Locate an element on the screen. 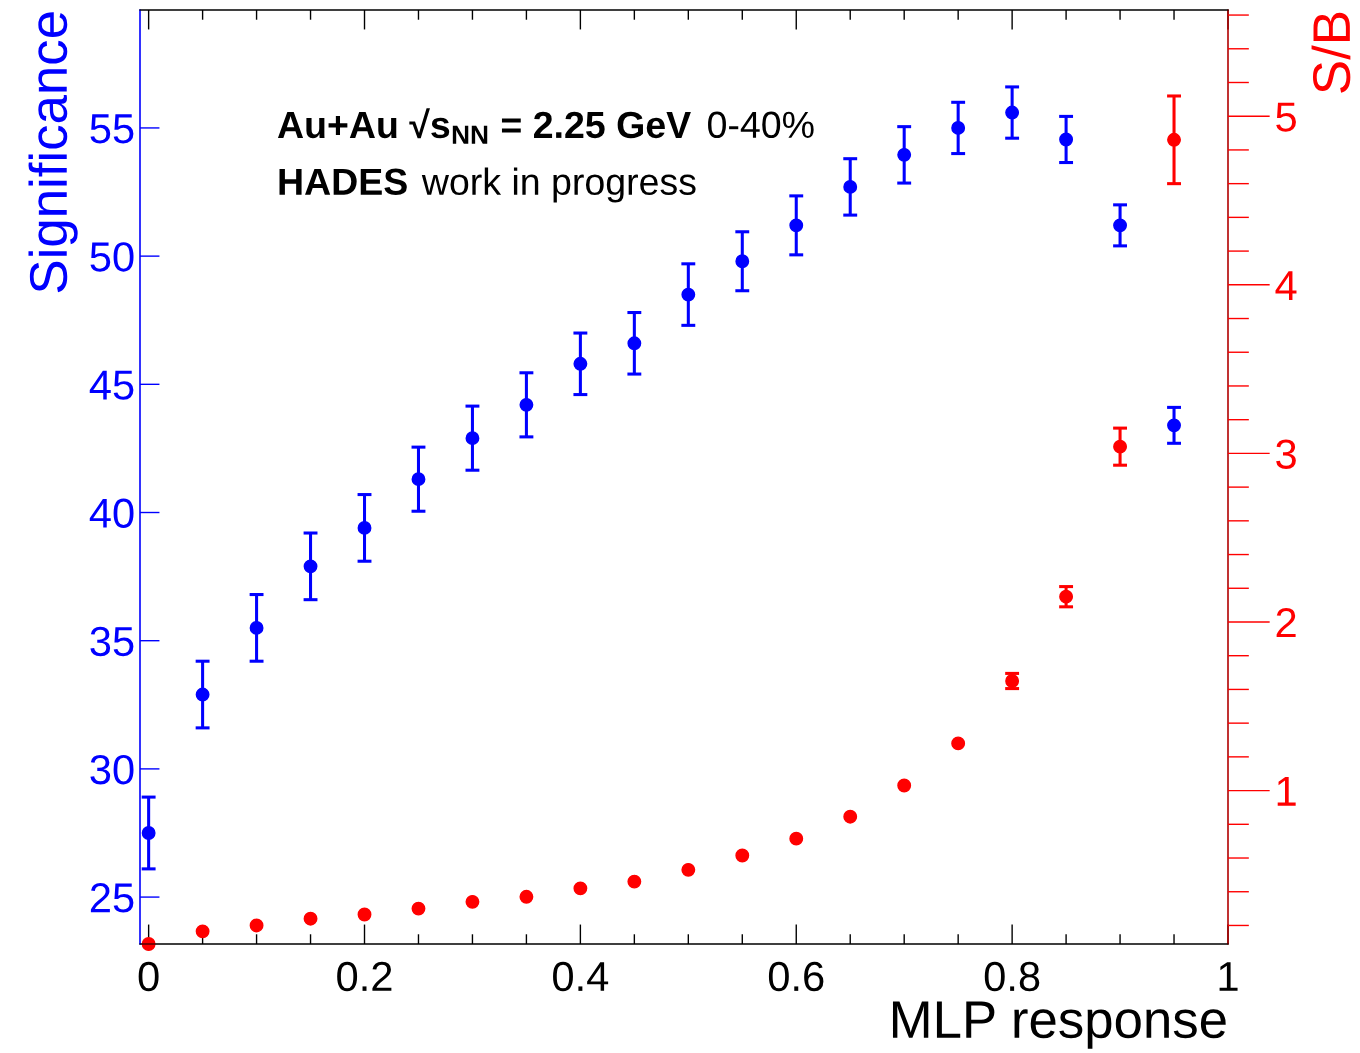 Image resolution: width=1360 pixels, height=1053 pixels. x-axis-title: MLP response is located at coordinates (1059, 1025).